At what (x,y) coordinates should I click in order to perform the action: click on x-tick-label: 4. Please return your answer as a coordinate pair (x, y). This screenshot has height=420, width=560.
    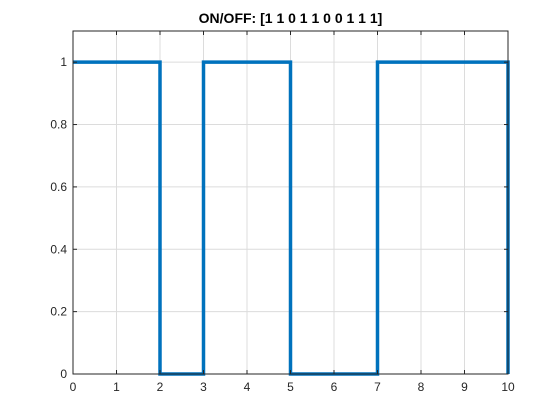
    Looking at the image, I should click on (247, 387).